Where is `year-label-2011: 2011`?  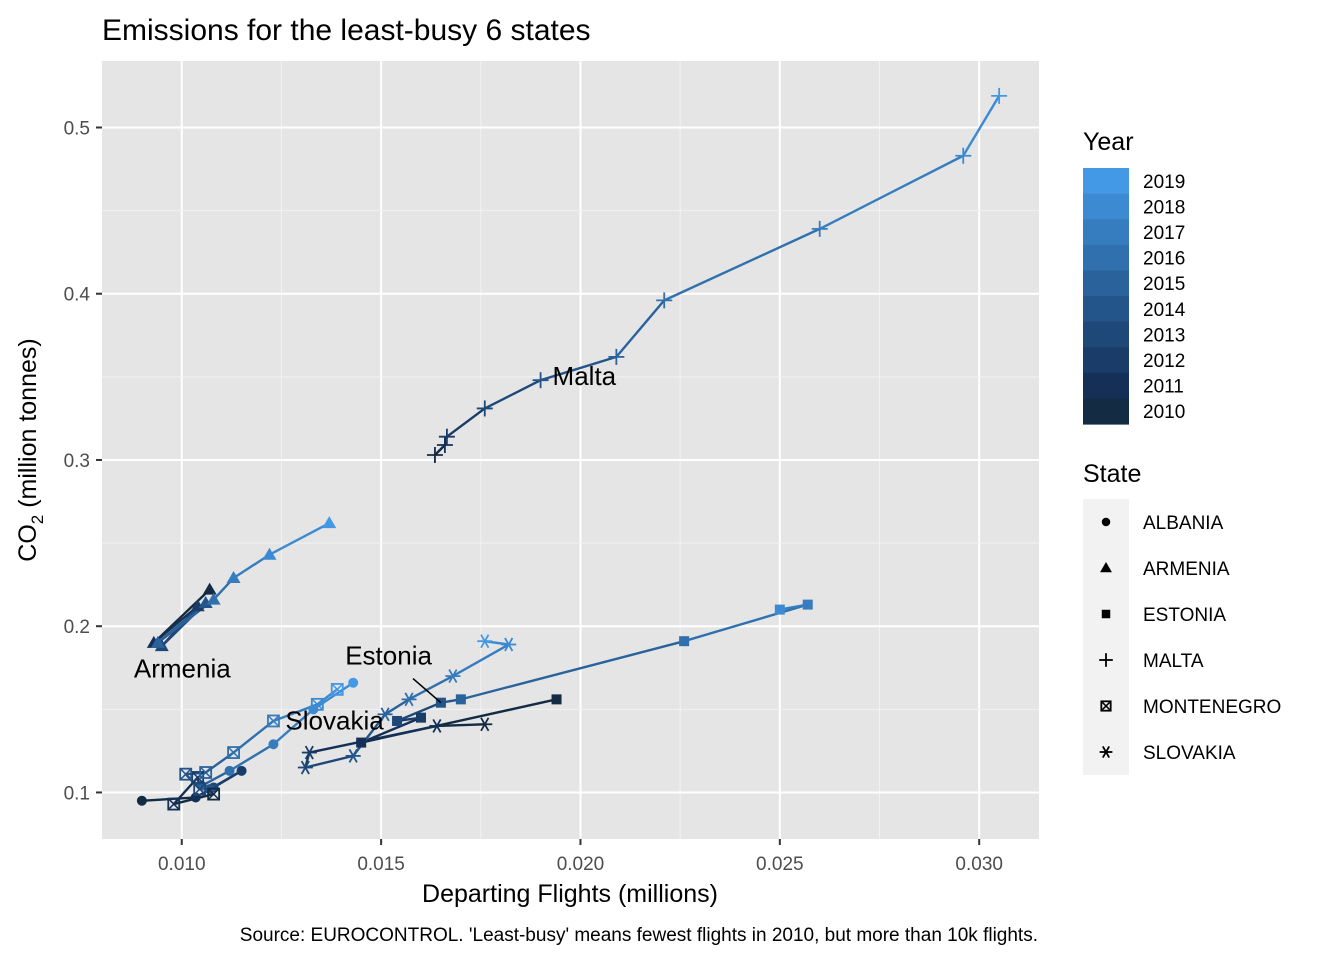
year-label-2011: 2011 is located at coordinates (1163, 387).